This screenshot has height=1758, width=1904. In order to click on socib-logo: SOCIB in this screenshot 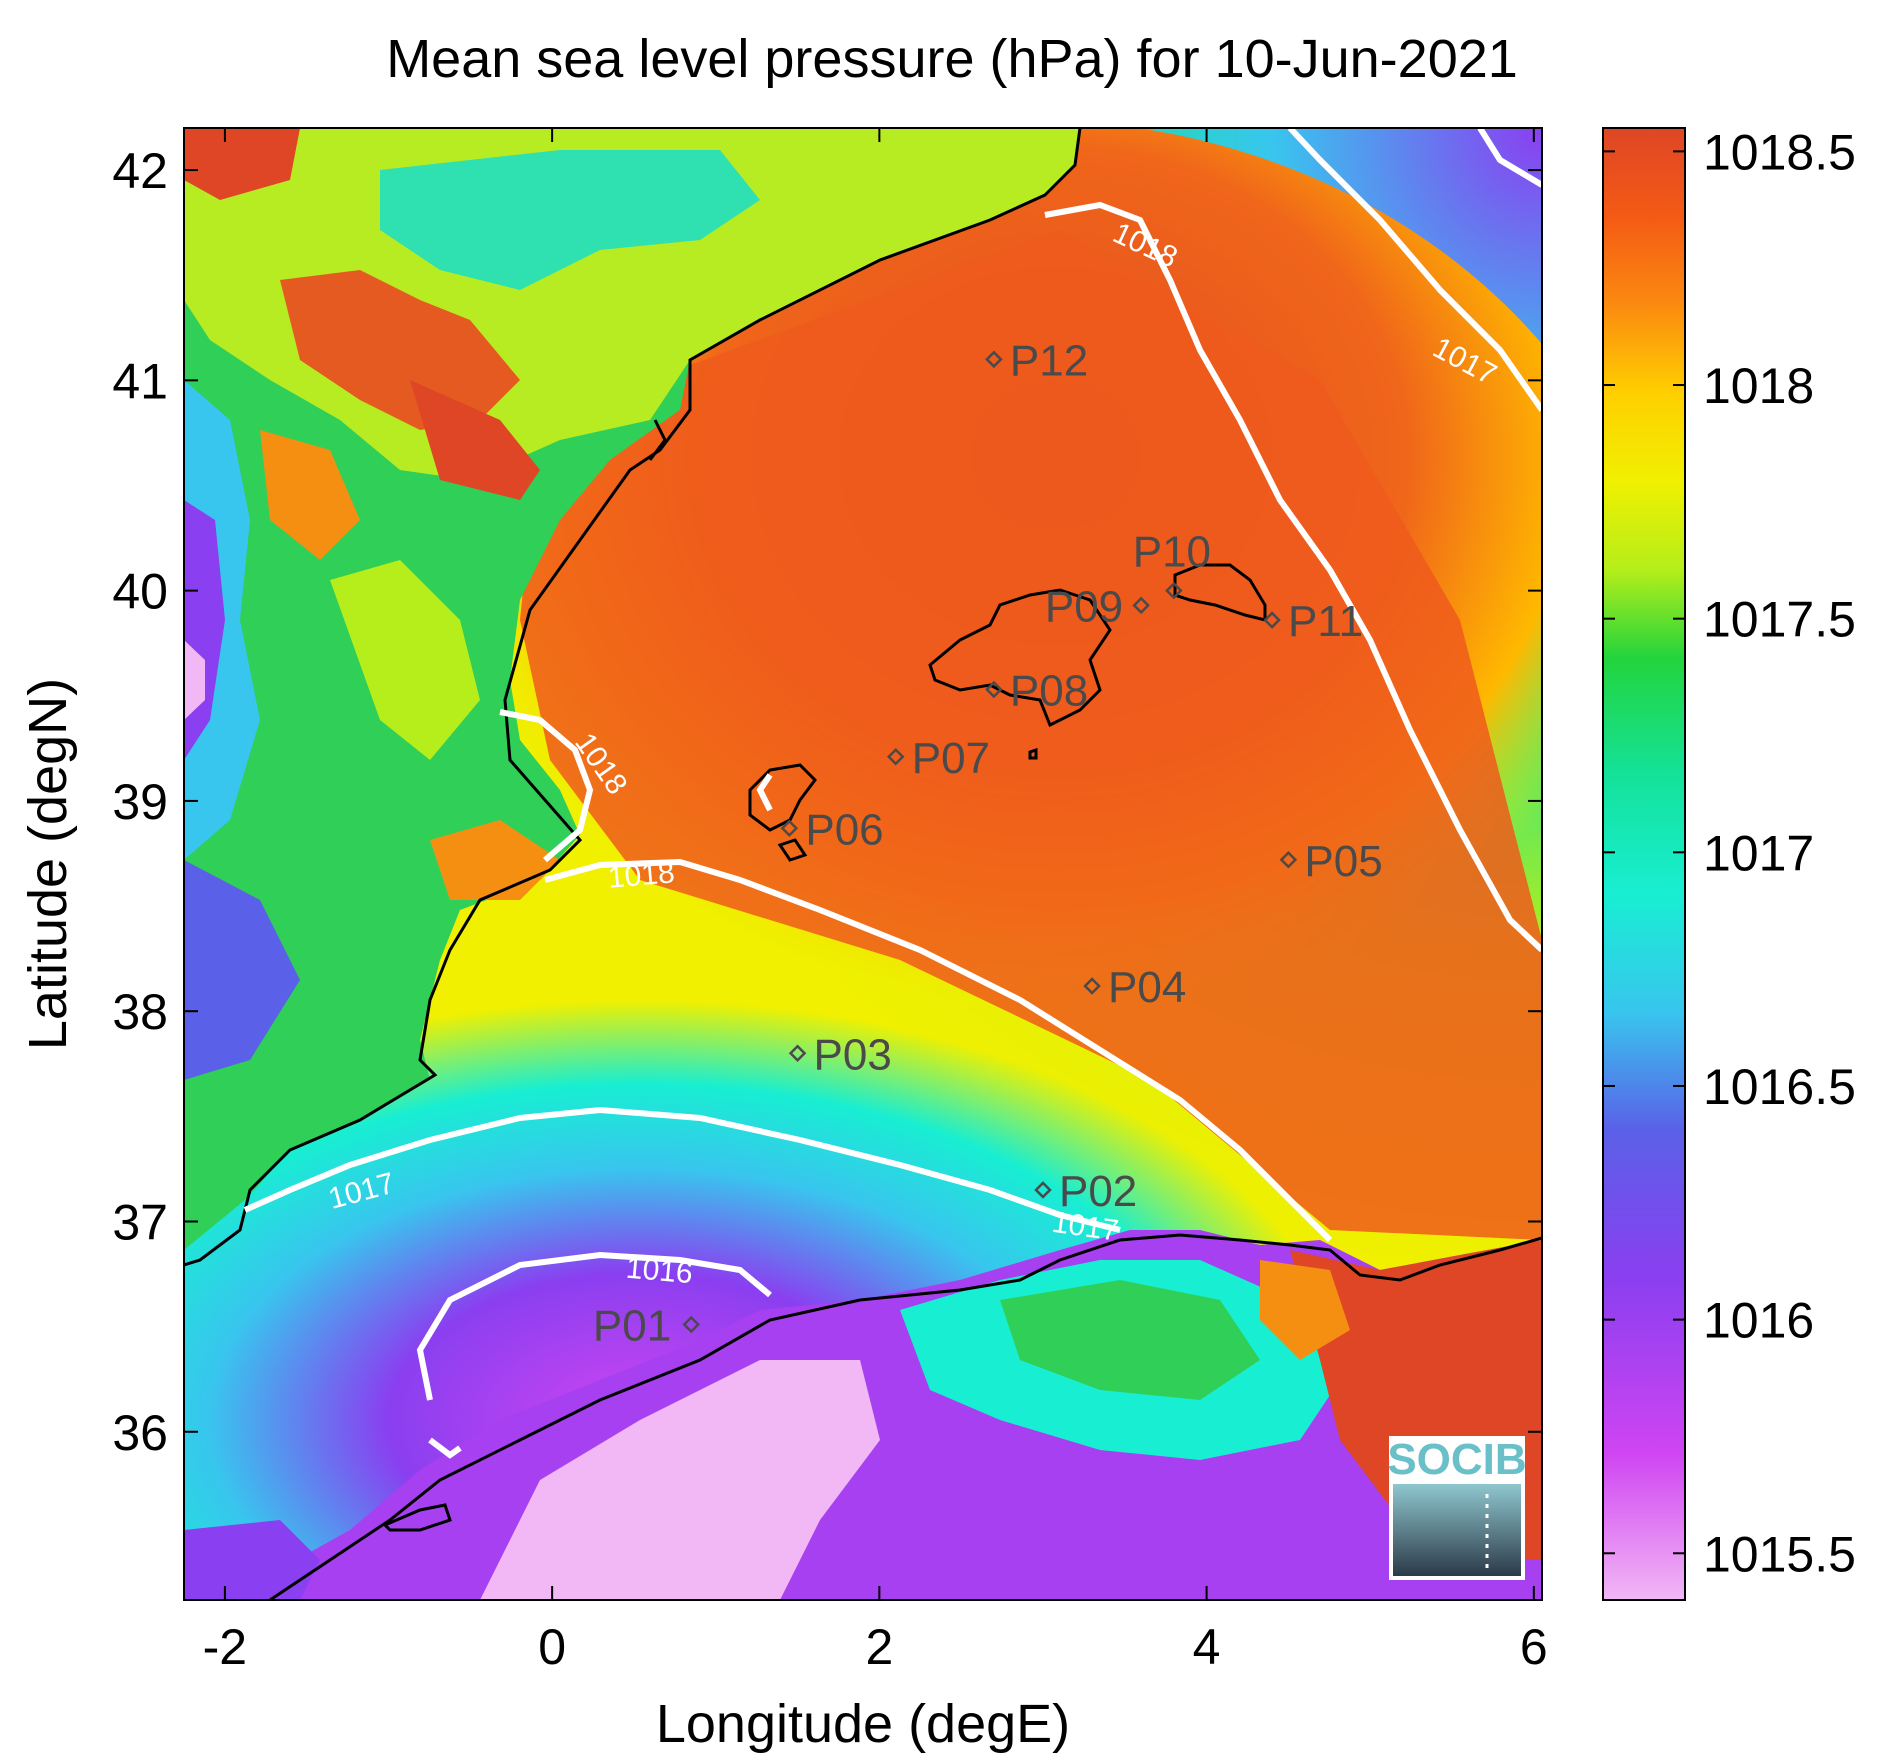, I will do `click(1457, 1507)`.